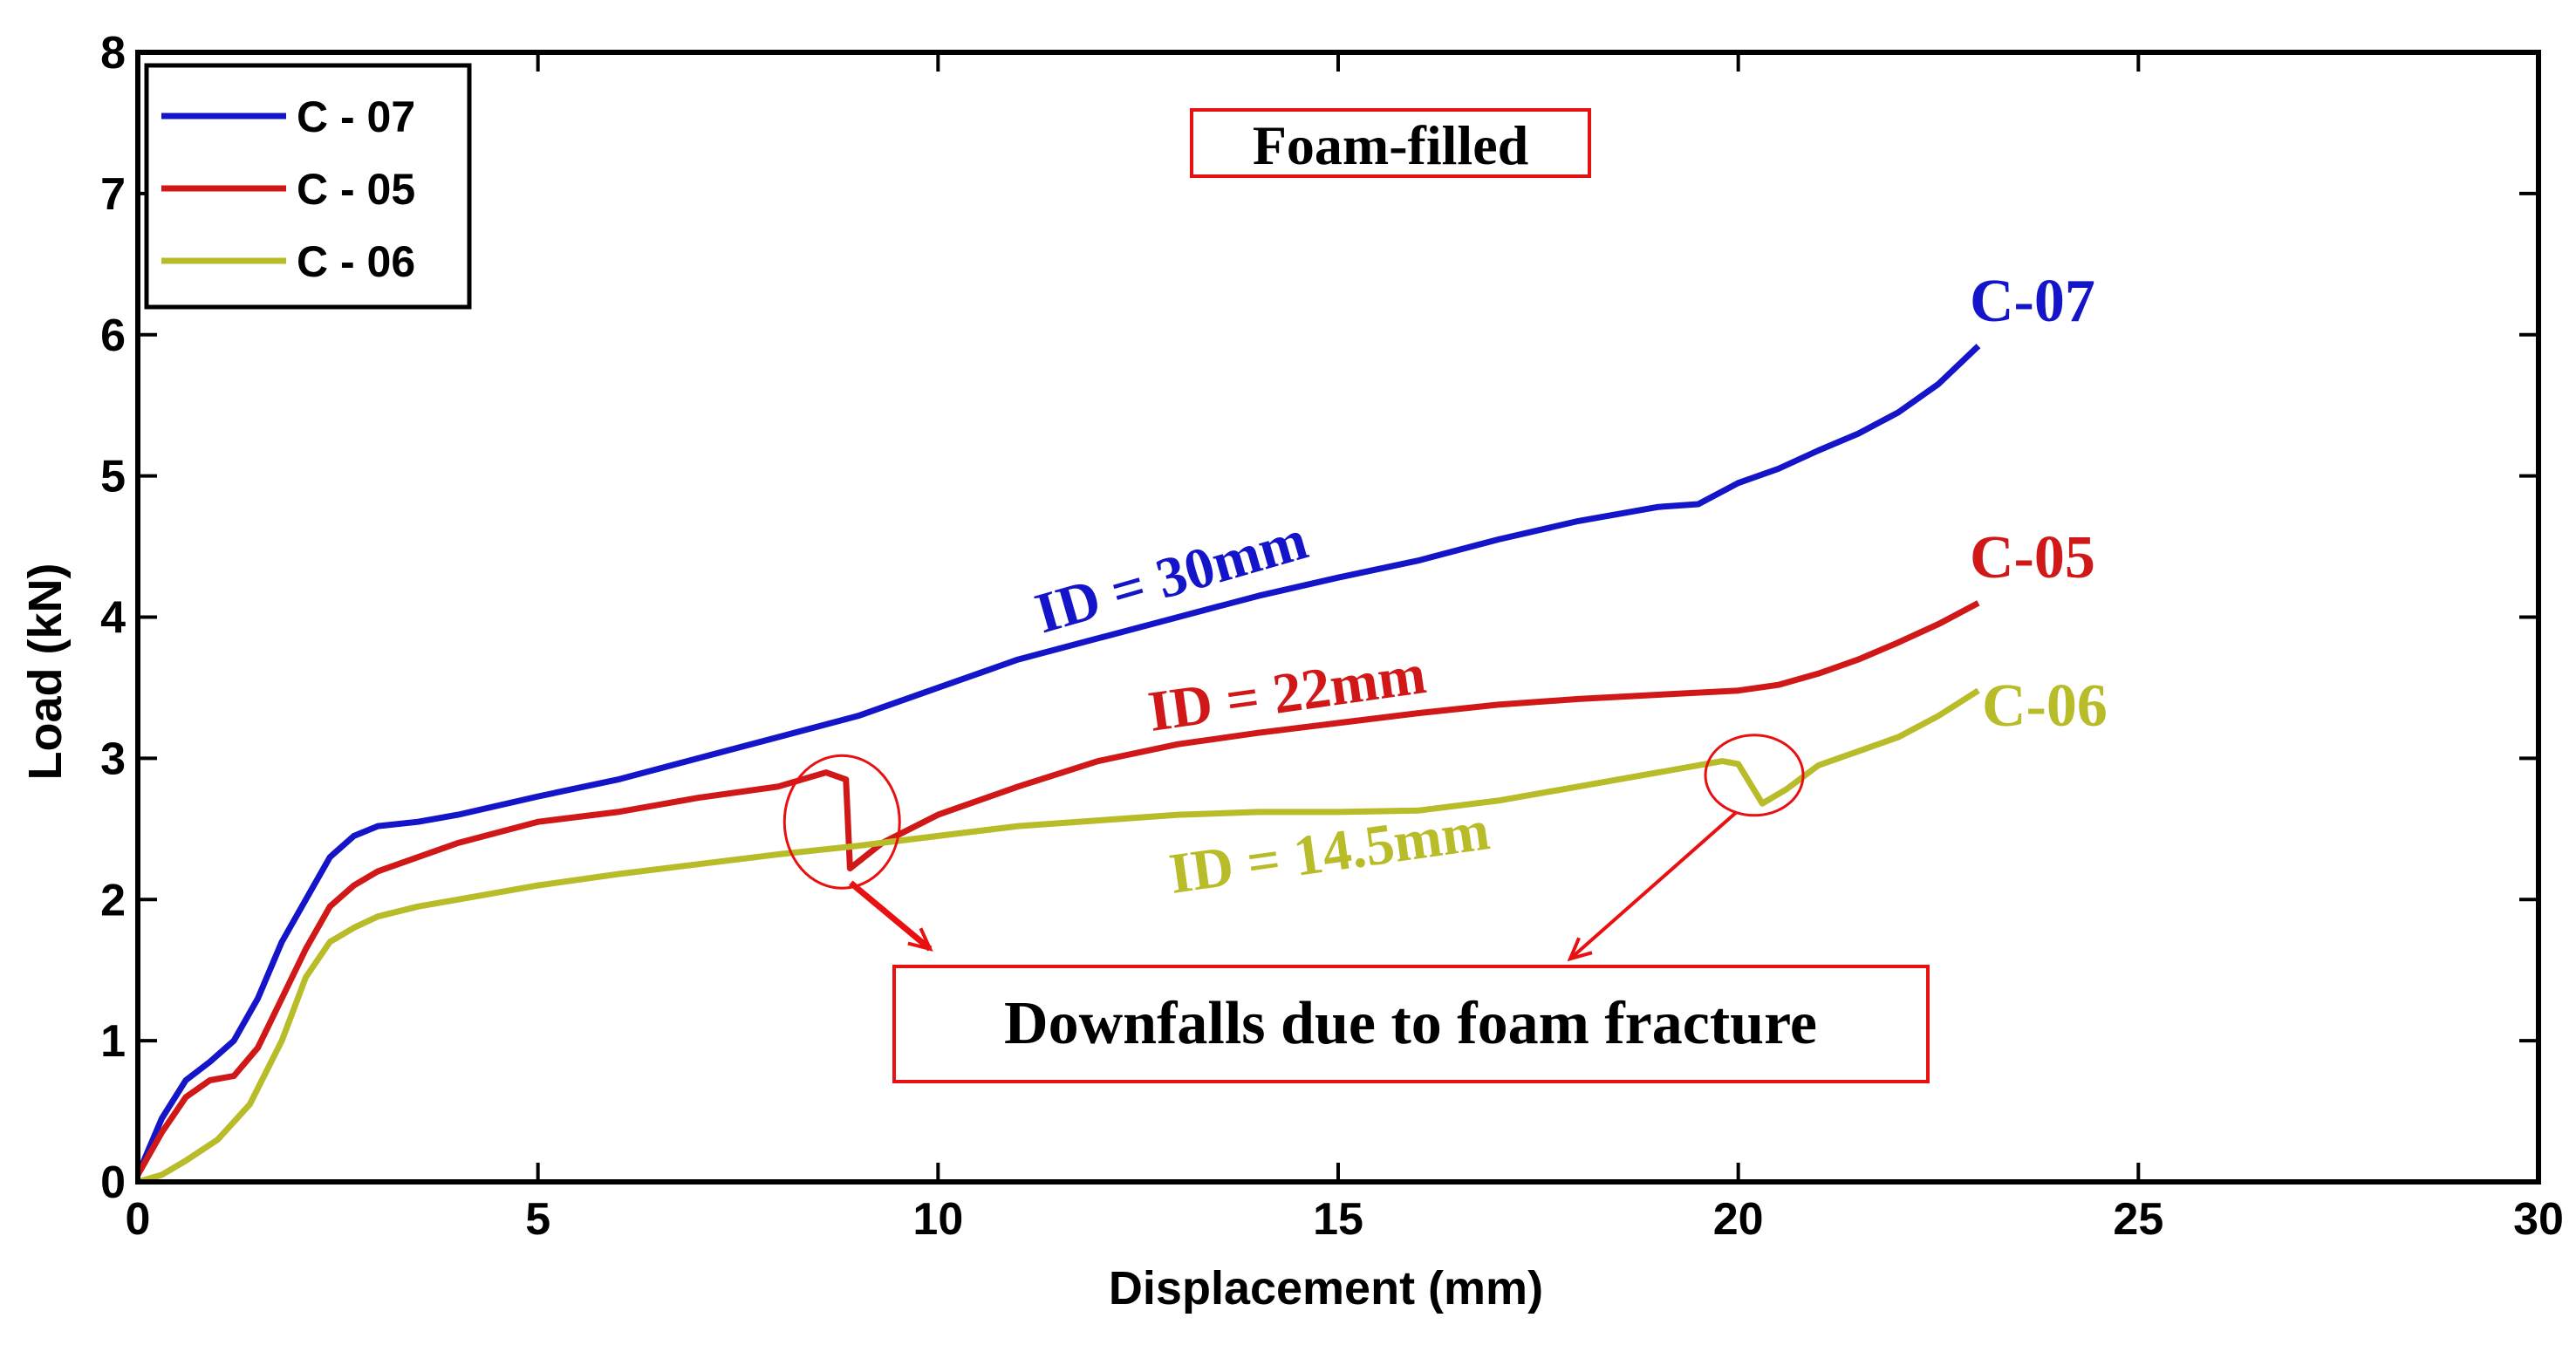  I want to click on end-label-c05: C-05, so click(2032, 557).